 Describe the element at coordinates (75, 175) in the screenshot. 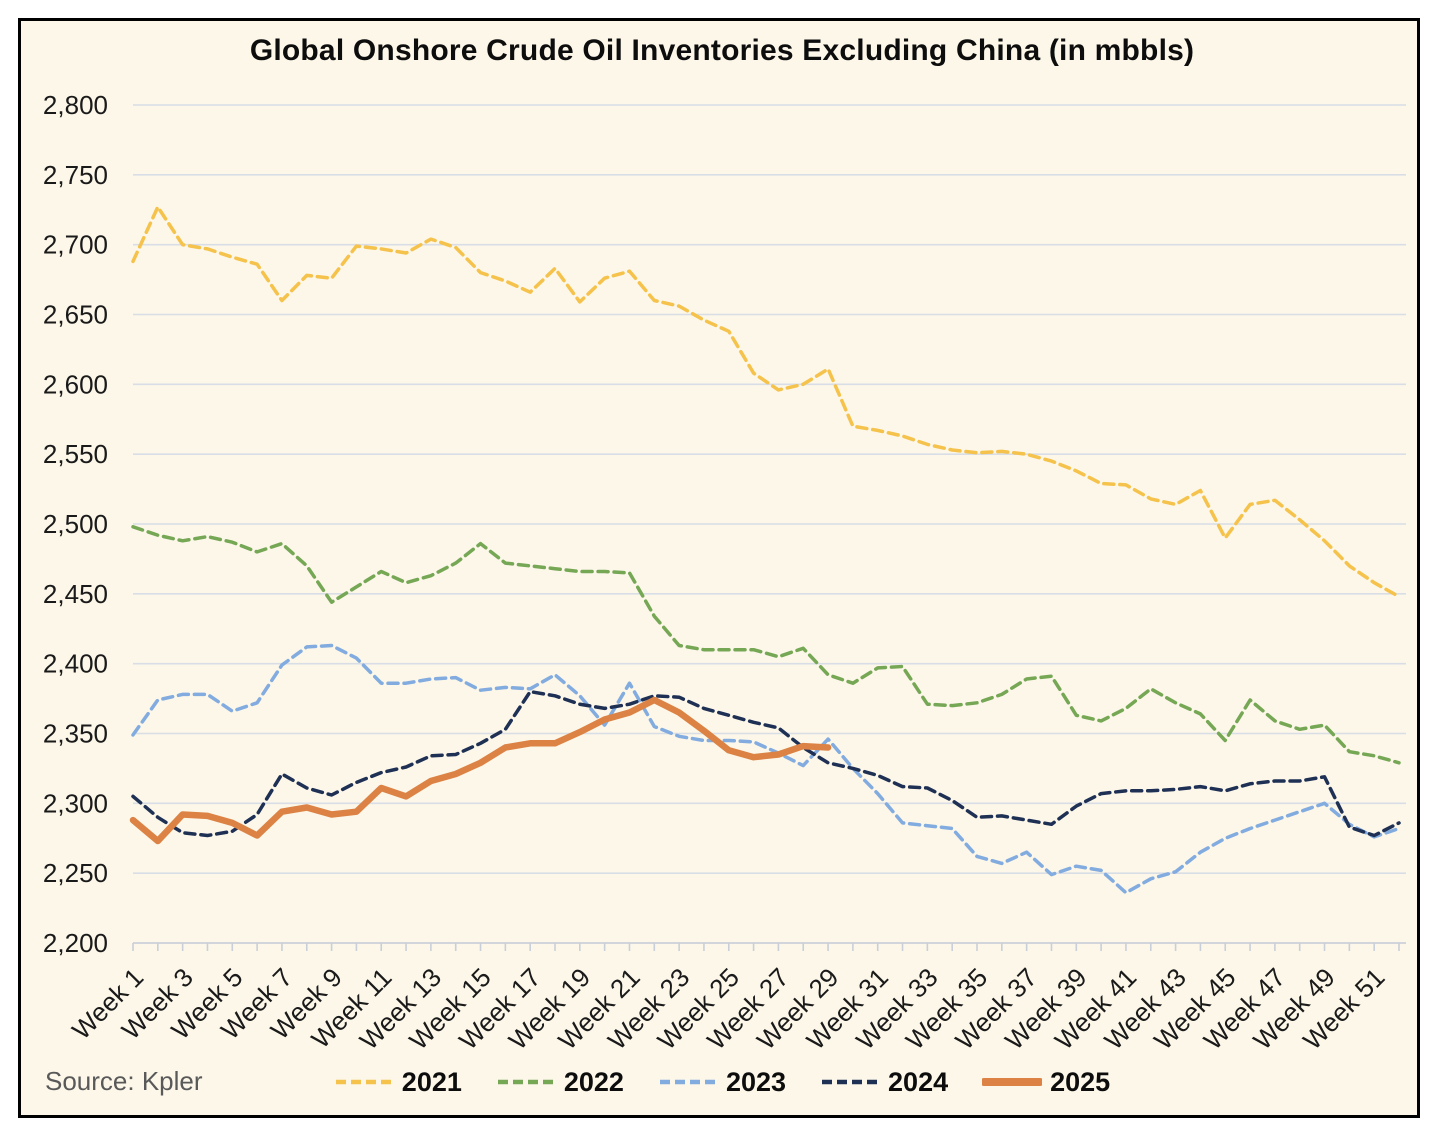

I see `y-tick-label: 2,750` at that location.